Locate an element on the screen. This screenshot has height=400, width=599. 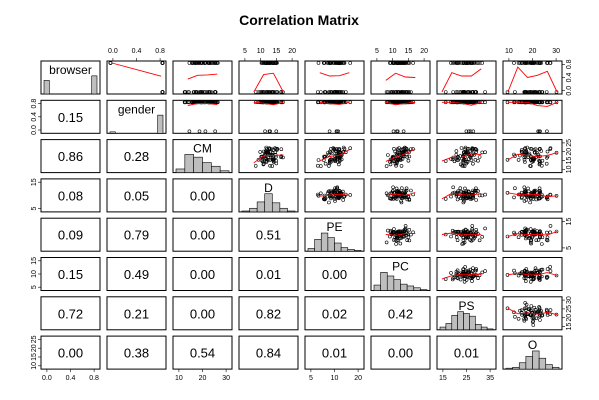
panel-PC-O is located at coordinates (532, 274).